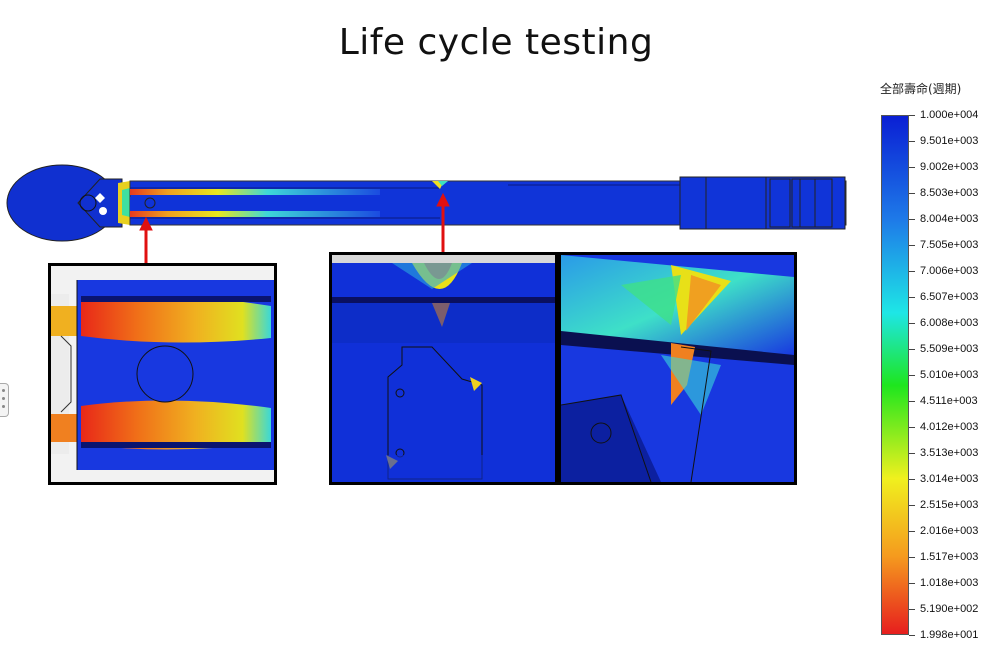 The width and height of the screenshot is (1008, 670). What do you see at coordinates (4, 400) in the screenshot?
I see `side-panel-handle` at bounding box center [4, 400].